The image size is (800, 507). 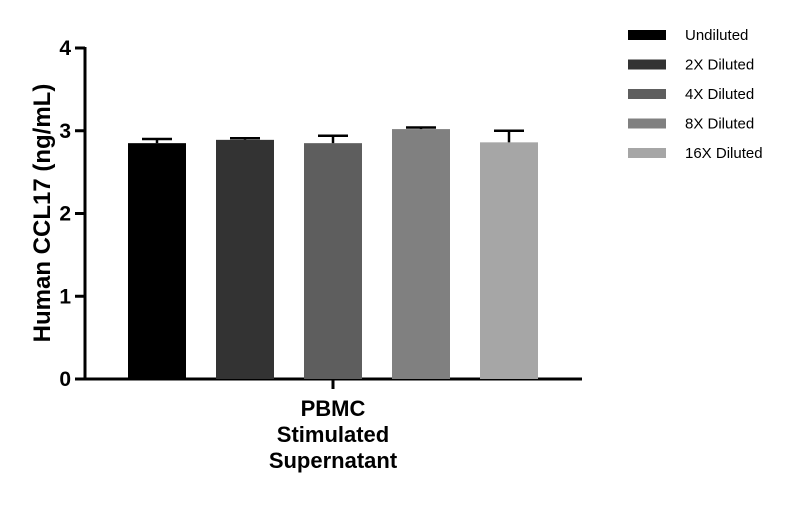 What do you see at coordinates (719, 94) in the screenshot?
I see `legend-label: 4X Diluted` at bounding box center [719, 94].